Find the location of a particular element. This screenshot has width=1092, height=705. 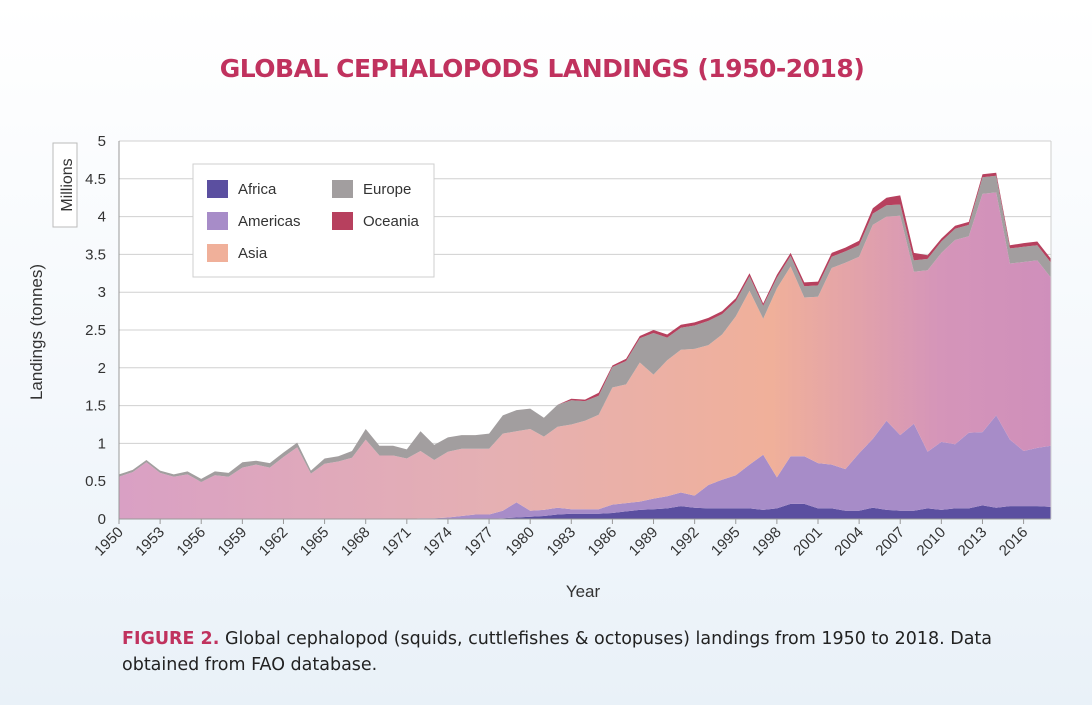

x-tick-label: 1986 is located at coordinates (603, 542).